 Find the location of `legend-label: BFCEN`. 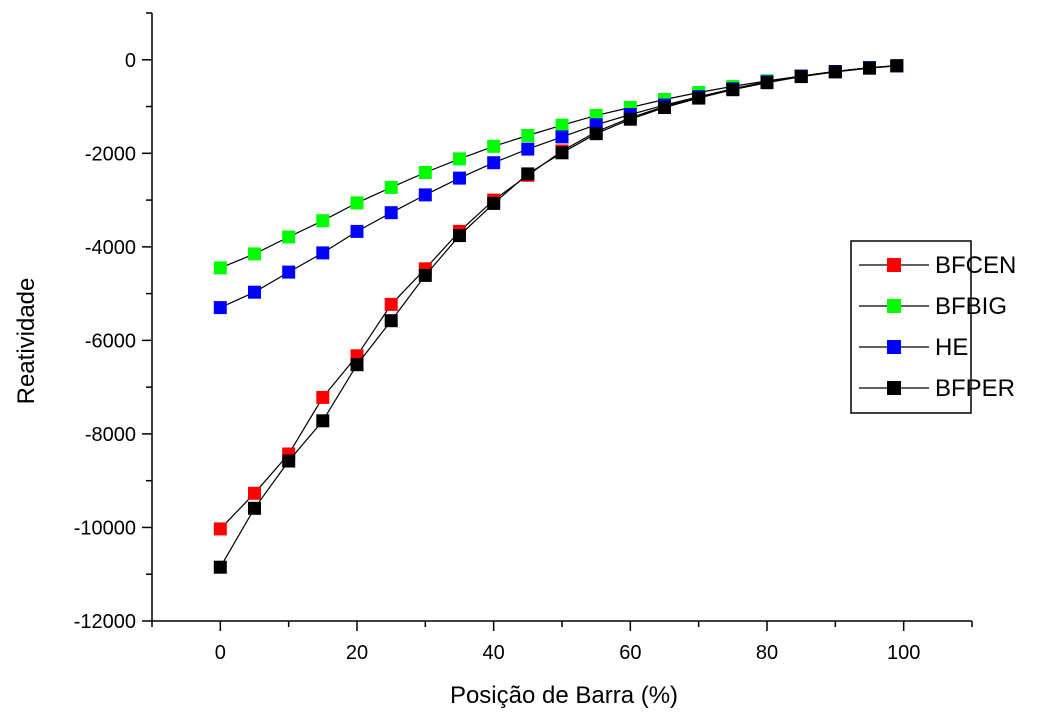

legend-label: BFCEN is located at coordinates (975, 265).